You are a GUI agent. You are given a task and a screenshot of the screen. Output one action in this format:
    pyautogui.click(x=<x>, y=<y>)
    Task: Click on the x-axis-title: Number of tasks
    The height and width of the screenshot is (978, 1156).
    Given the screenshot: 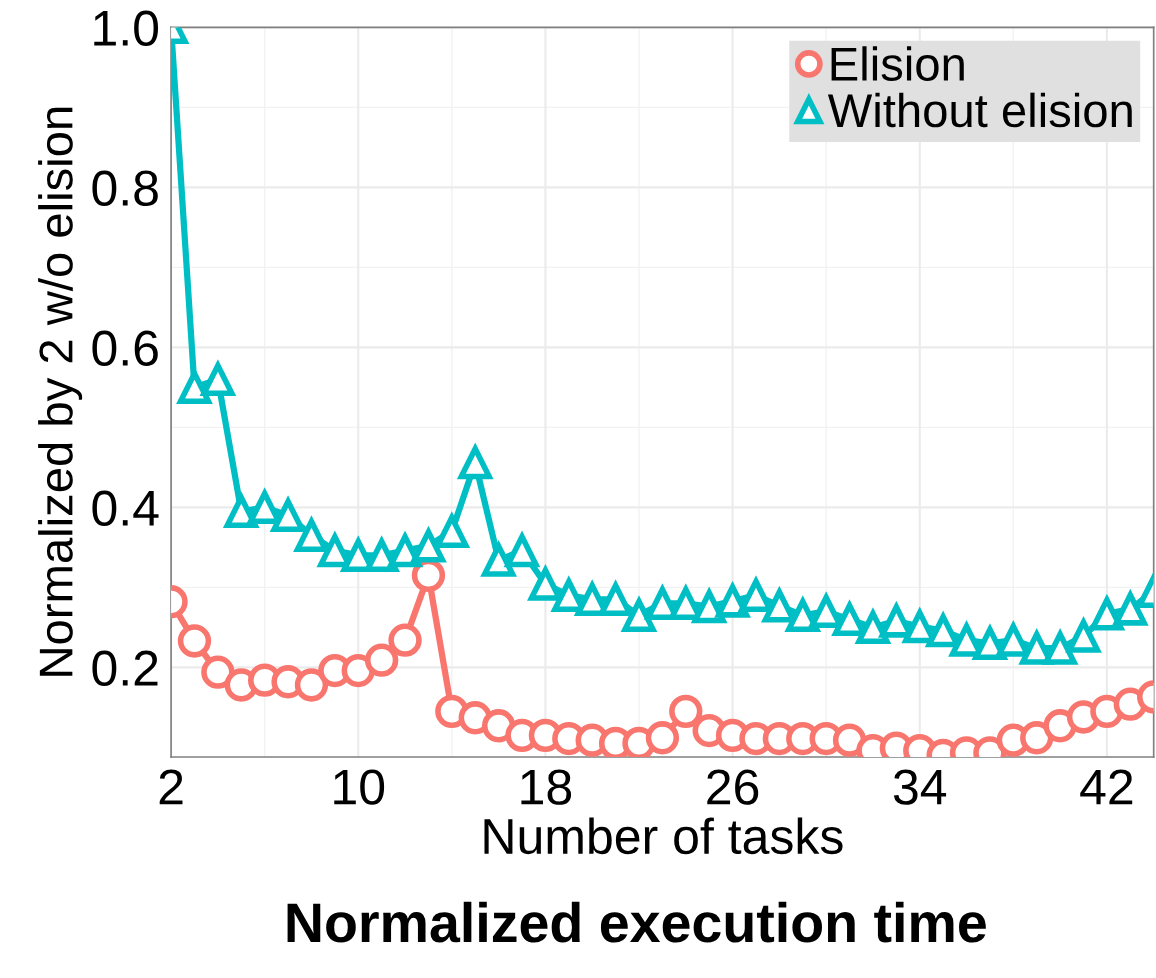 What is the action you would take?
    pyautogui.click(x=663, y=836)
    